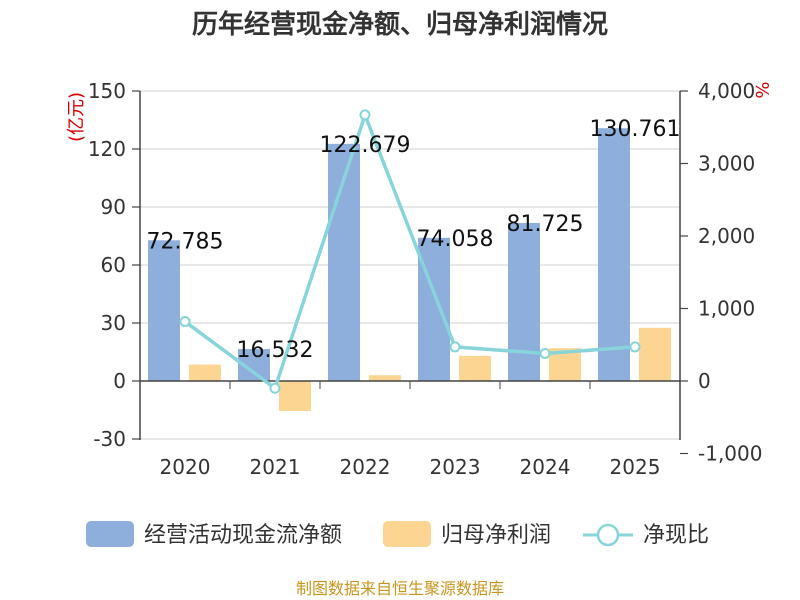  What do you see at coordinates (119, 381) in the screenshot?
I see `y-left-tick-label: 0` at bounding box center [119, 381].